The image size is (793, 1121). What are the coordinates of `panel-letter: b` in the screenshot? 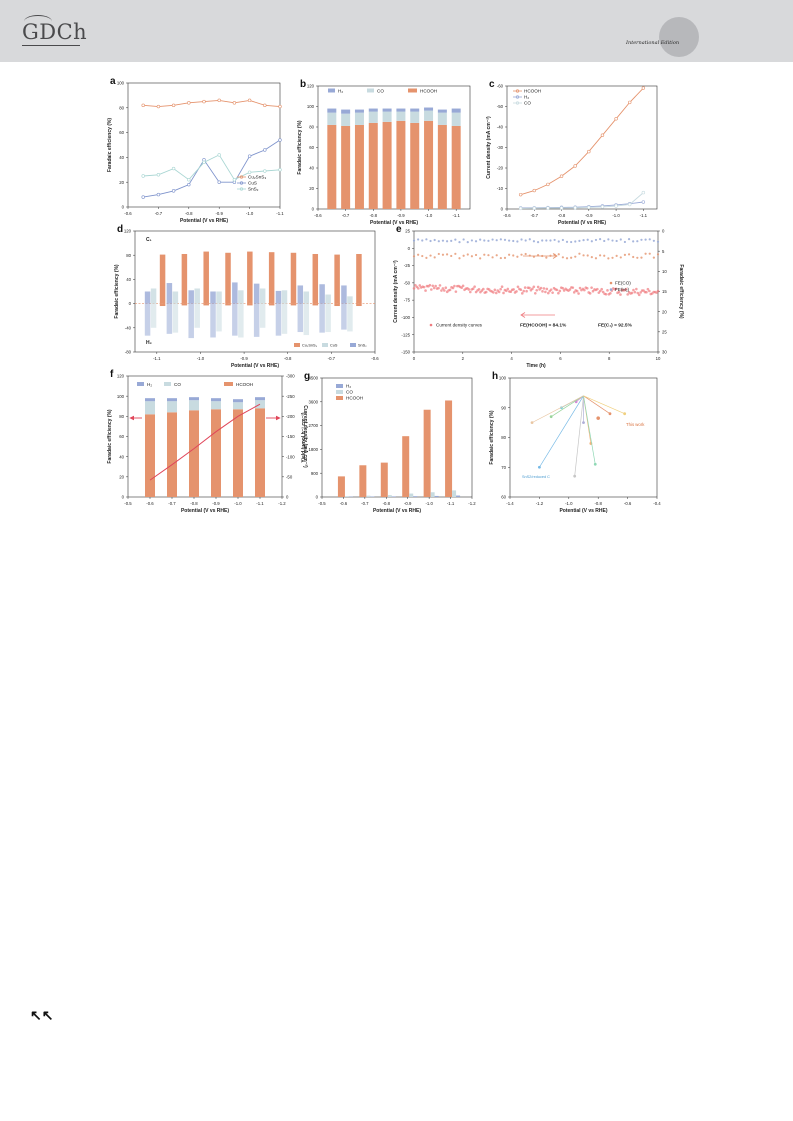 It's located at (303, 84).